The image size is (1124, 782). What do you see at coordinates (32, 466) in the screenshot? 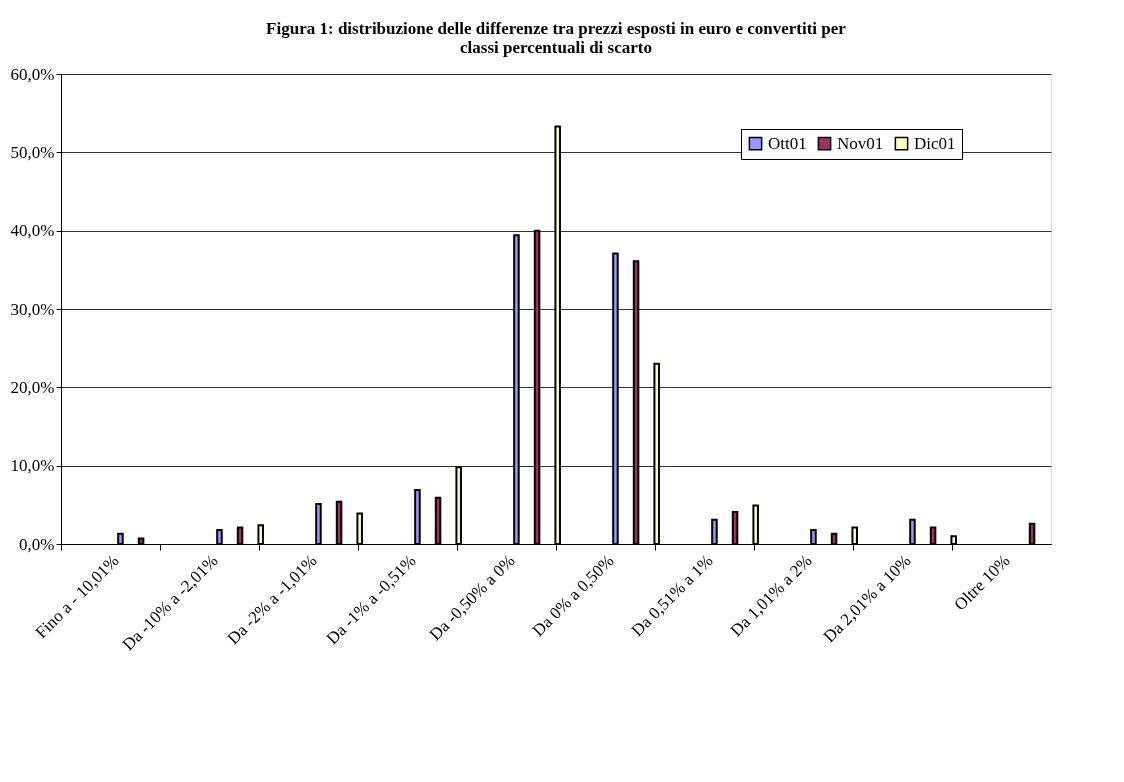
I see `y-tick-label: 10,0%` at bounding box center [32, 466].